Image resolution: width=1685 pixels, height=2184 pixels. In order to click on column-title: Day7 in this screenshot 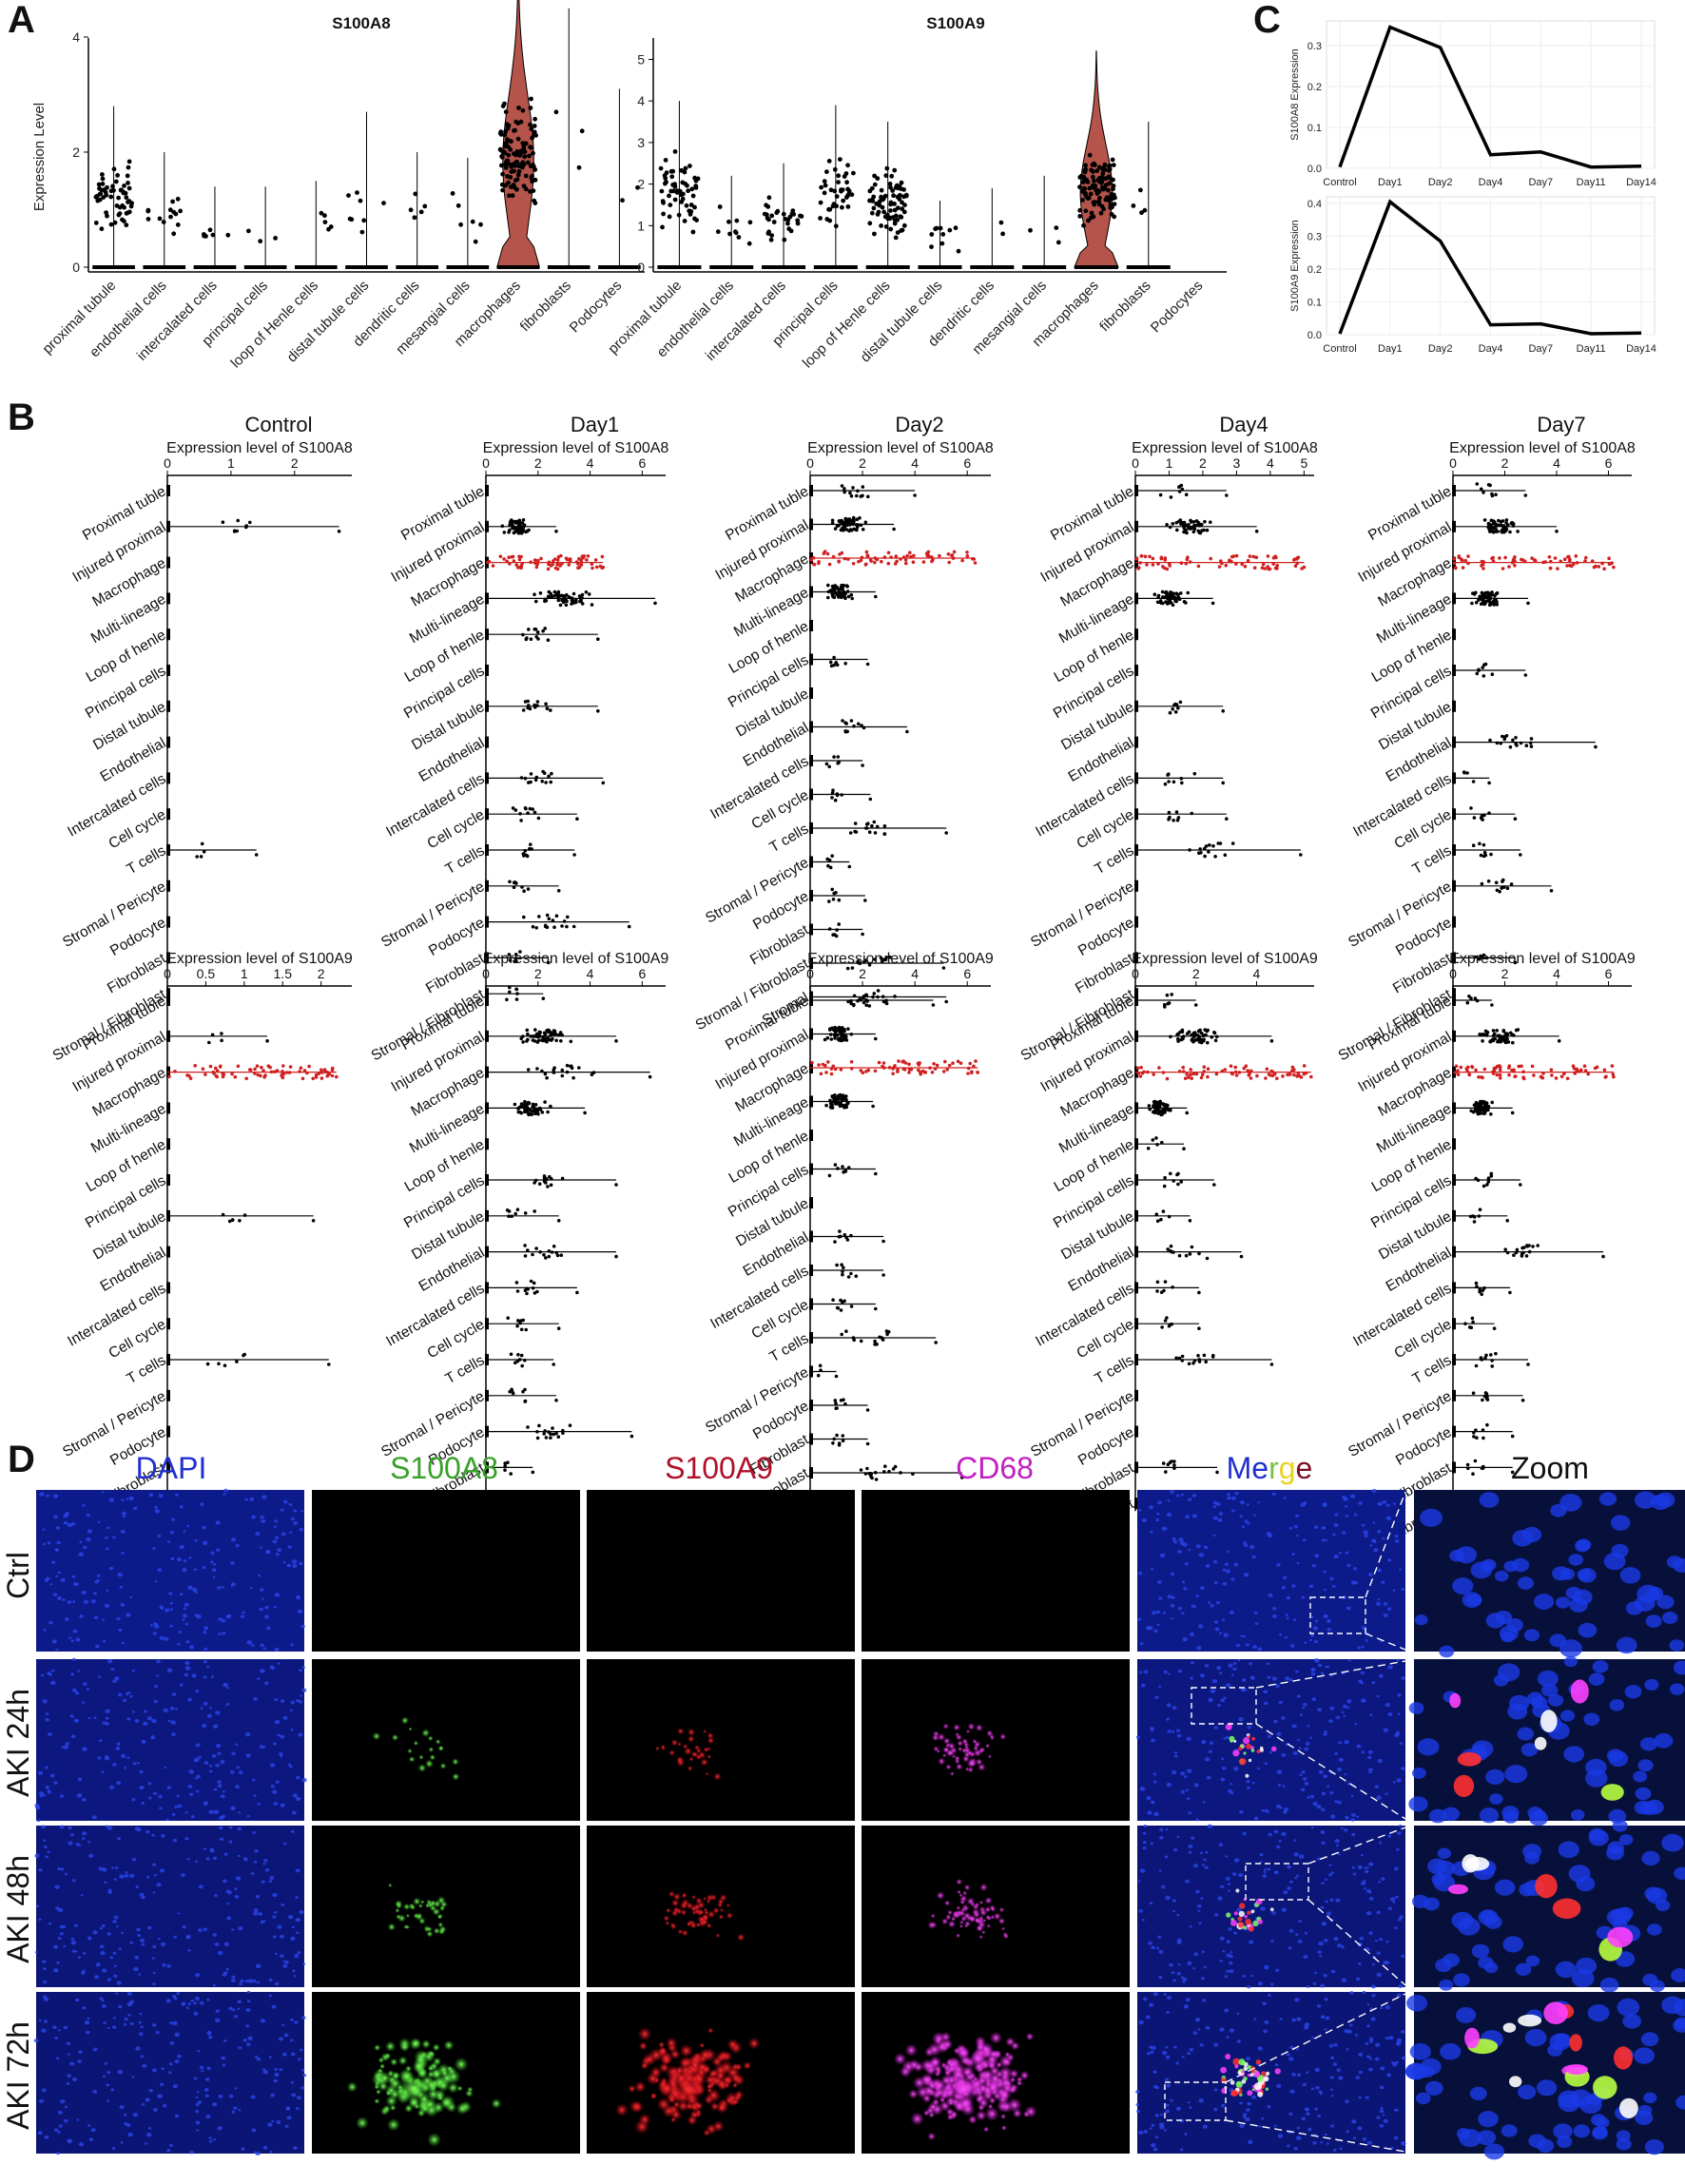, I will do `click(1561, 424)`.